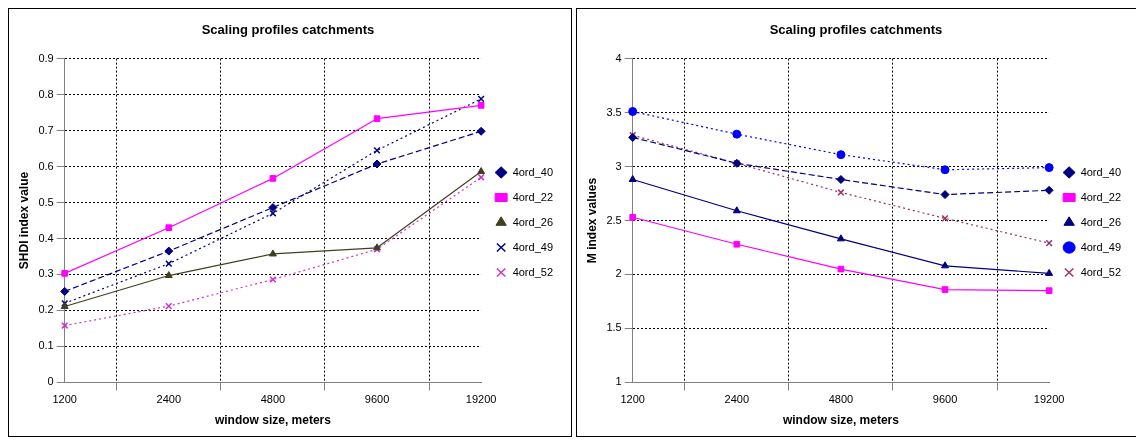  Describe the element at coordinates (591, 220) in the screenshot. I see `y-axis-title: M index values` at that location.